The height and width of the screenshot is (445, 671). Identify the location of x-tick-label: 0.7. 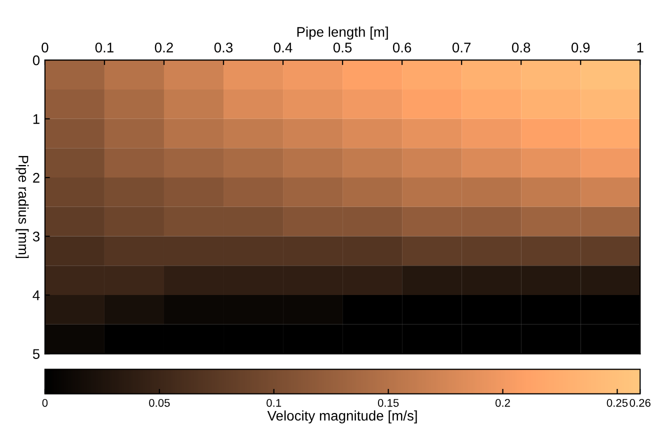
(461, 47).